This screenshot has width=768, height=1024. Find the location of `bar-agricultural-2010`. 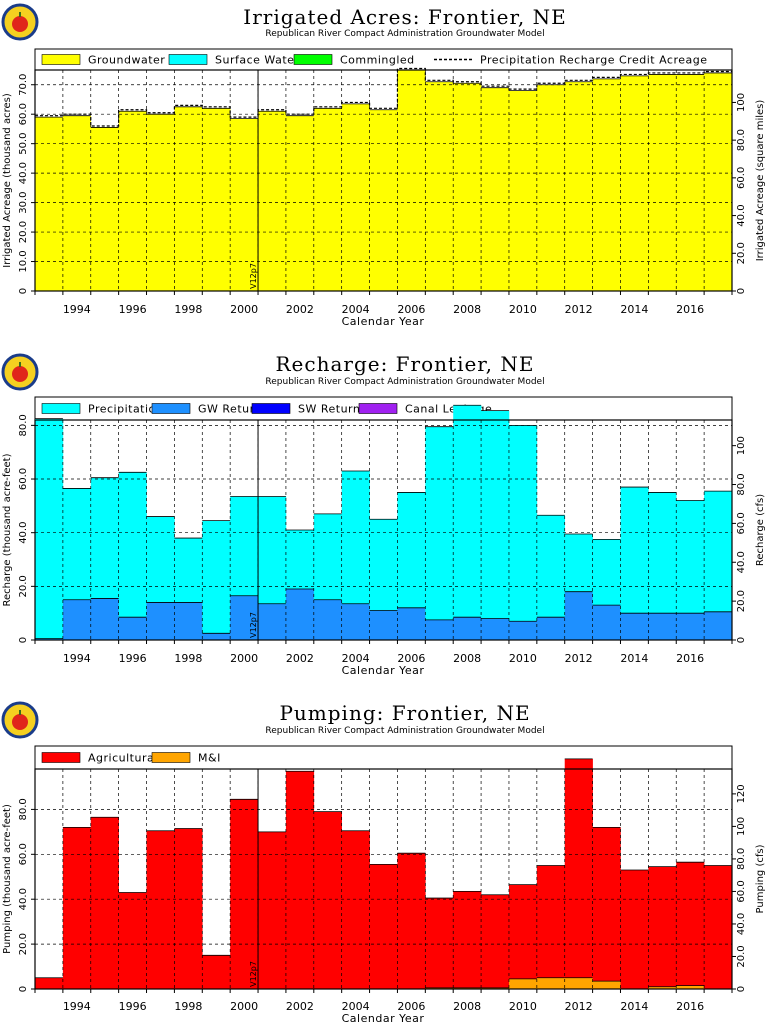

bar-agricultural-2010 is located at coordinates (523, 931).